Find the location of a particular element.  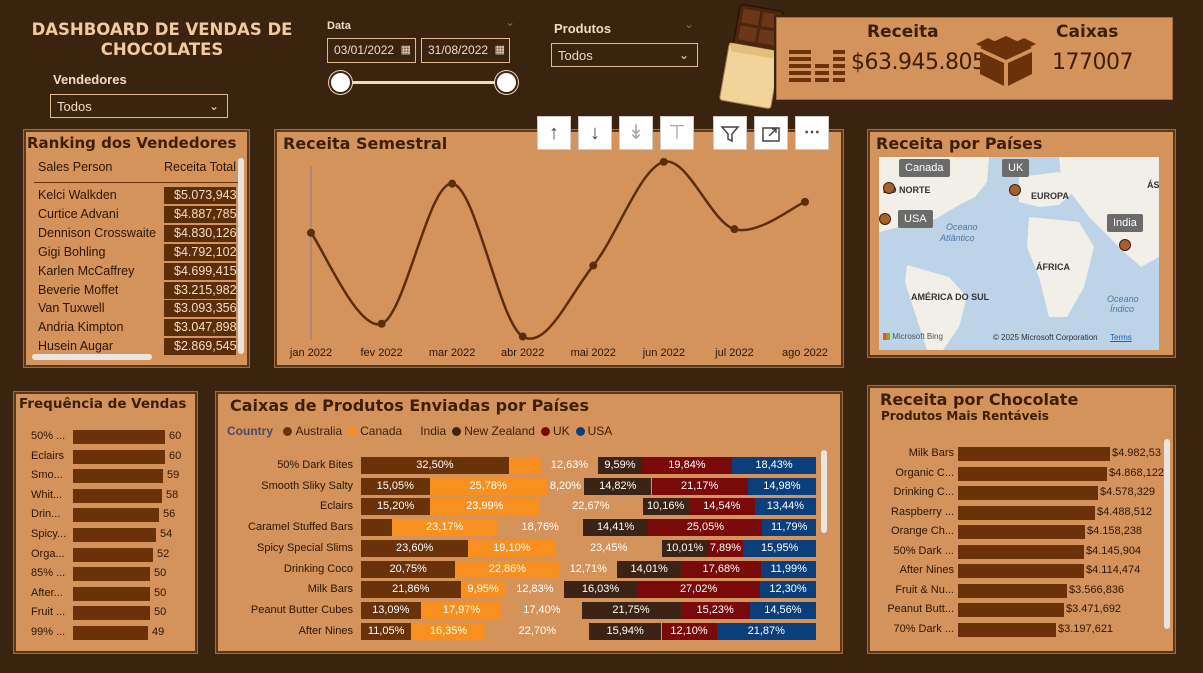

stack-segment: 9,59% is located at coordinates (620, 465).